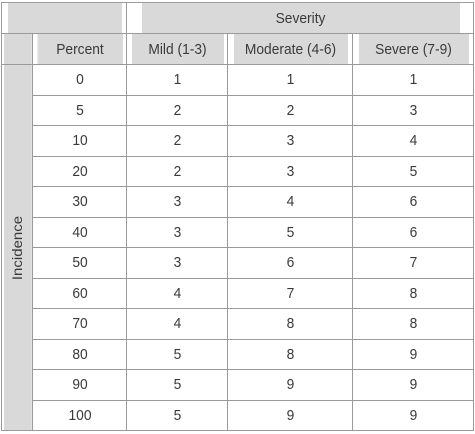  Describe the element at coordinates (79, 385) in the screenshot. I see `cell-percent: 90` at that location.